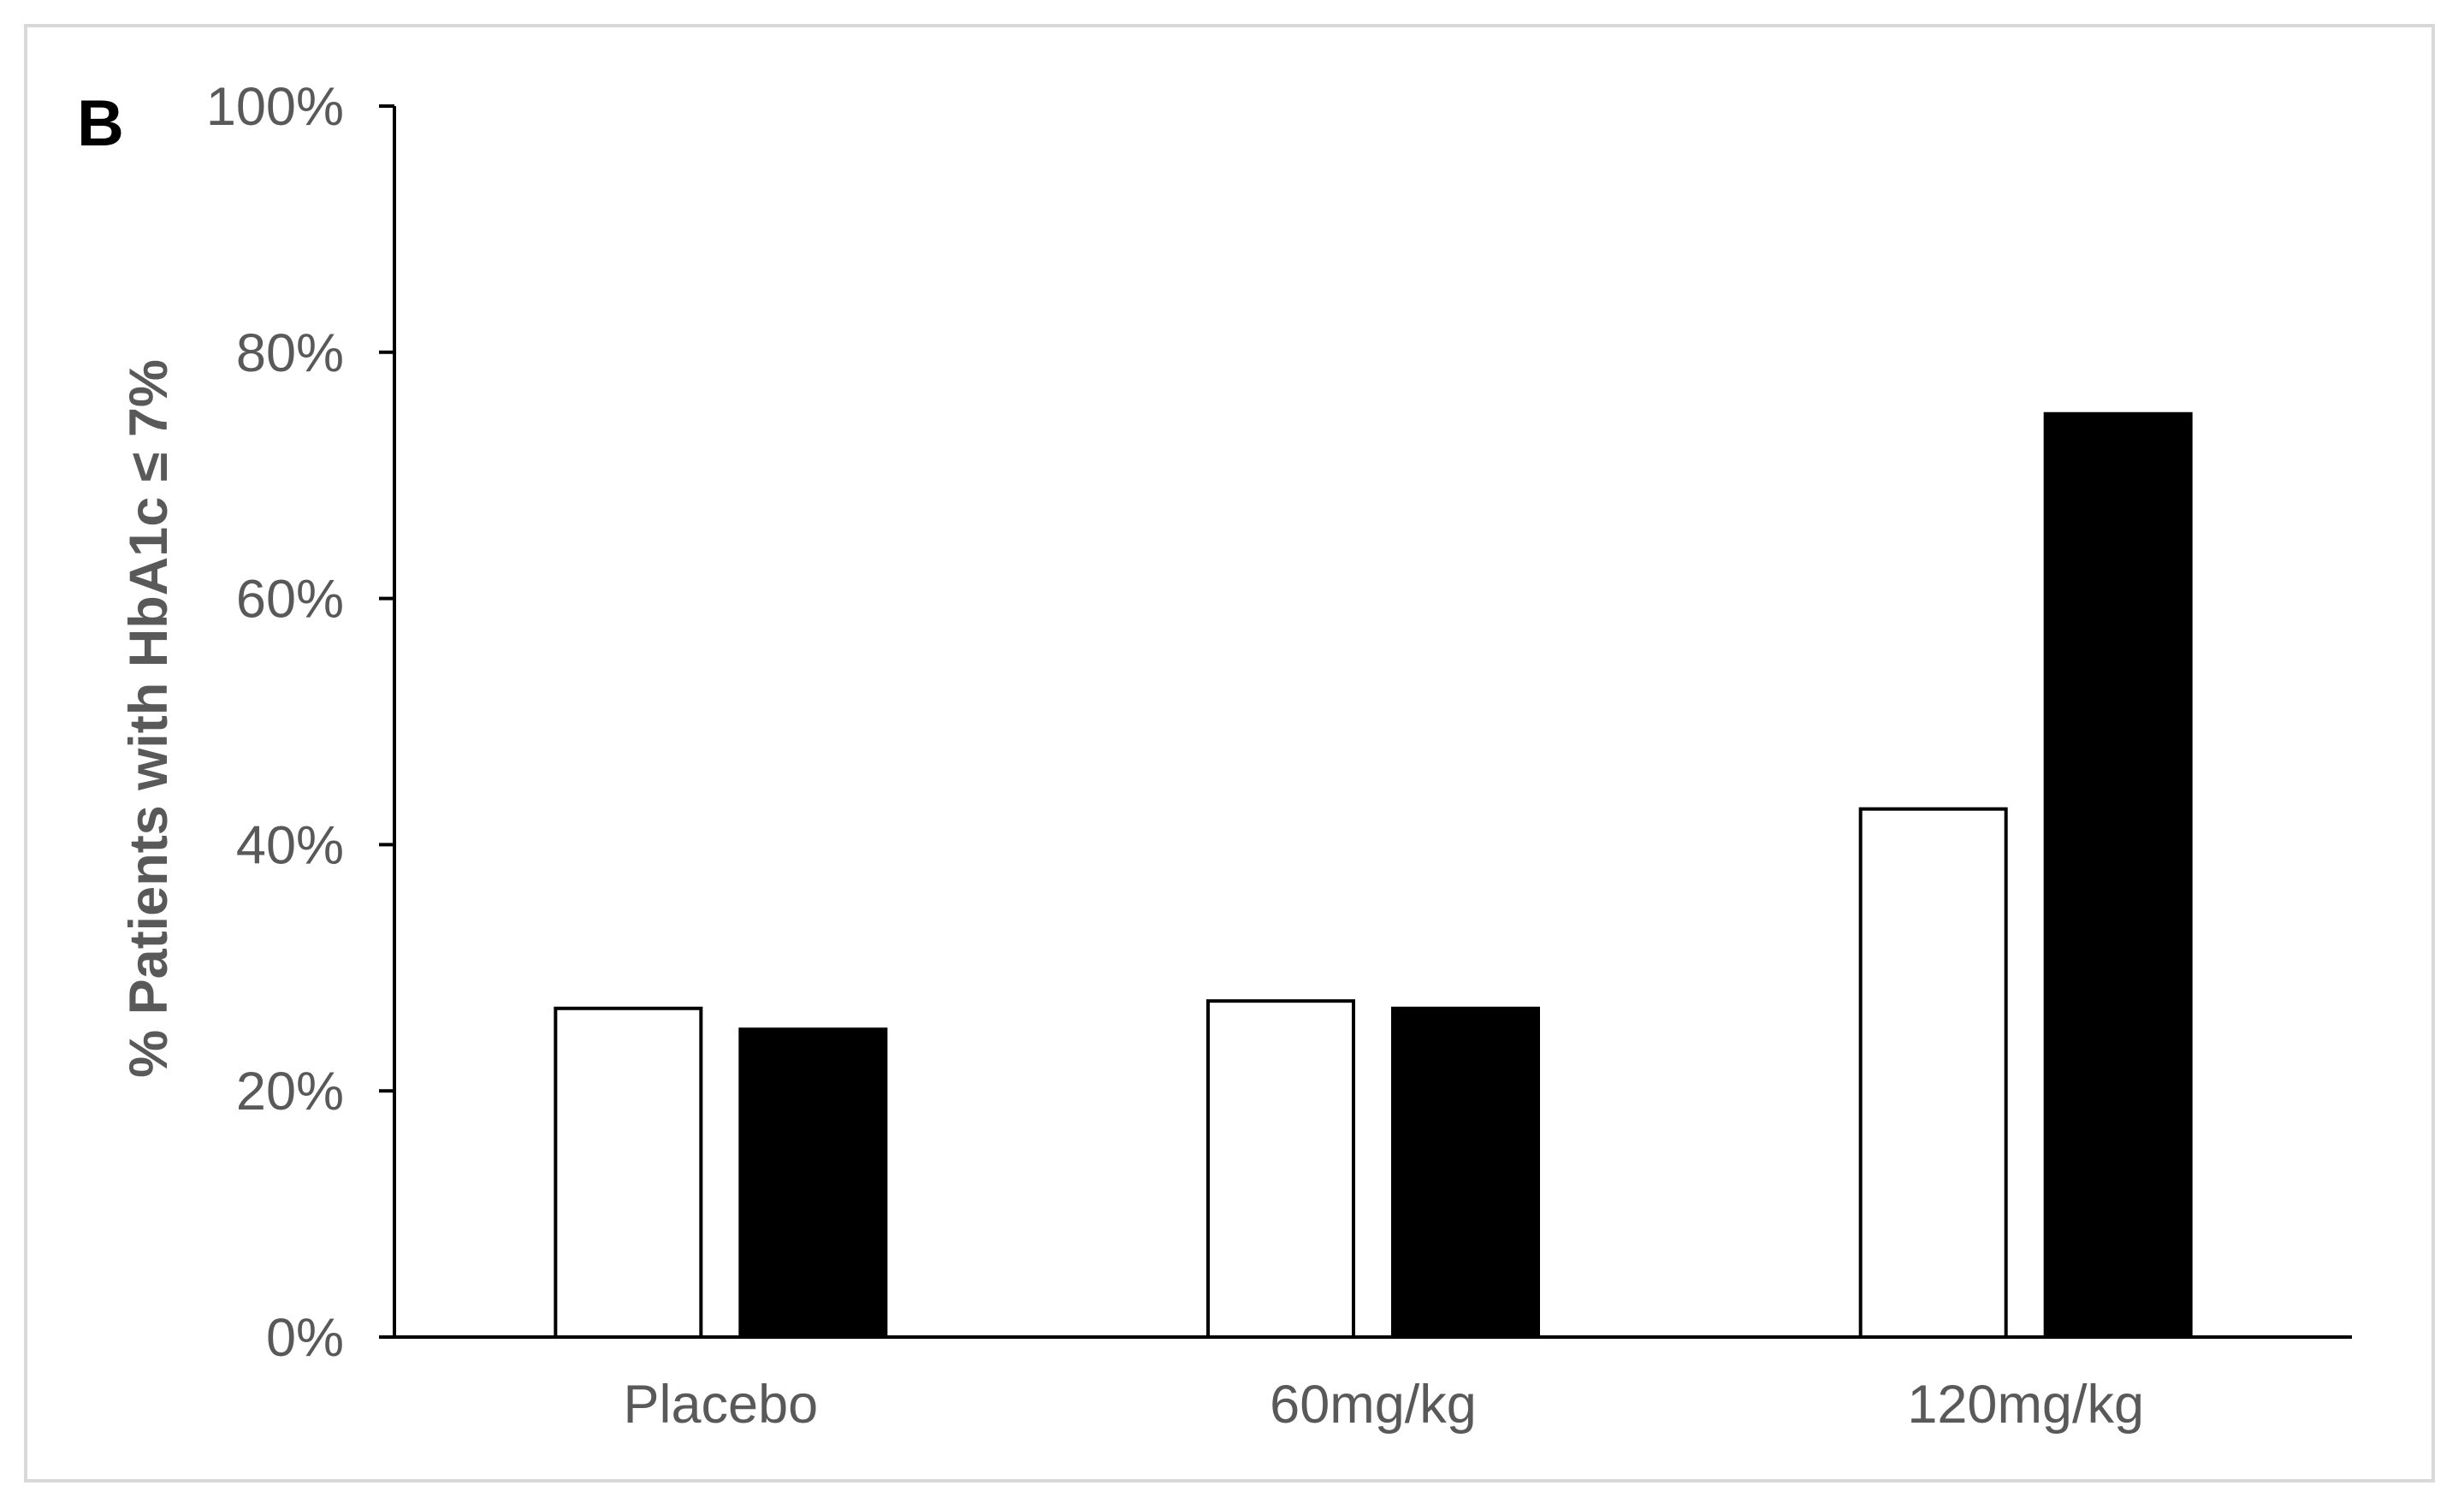 This screenshot has height=1509, width=2464. What do you see at coordinates (100, 123) in the screenshot?
I see `panel-label: B` at bounding box center [100, 123].